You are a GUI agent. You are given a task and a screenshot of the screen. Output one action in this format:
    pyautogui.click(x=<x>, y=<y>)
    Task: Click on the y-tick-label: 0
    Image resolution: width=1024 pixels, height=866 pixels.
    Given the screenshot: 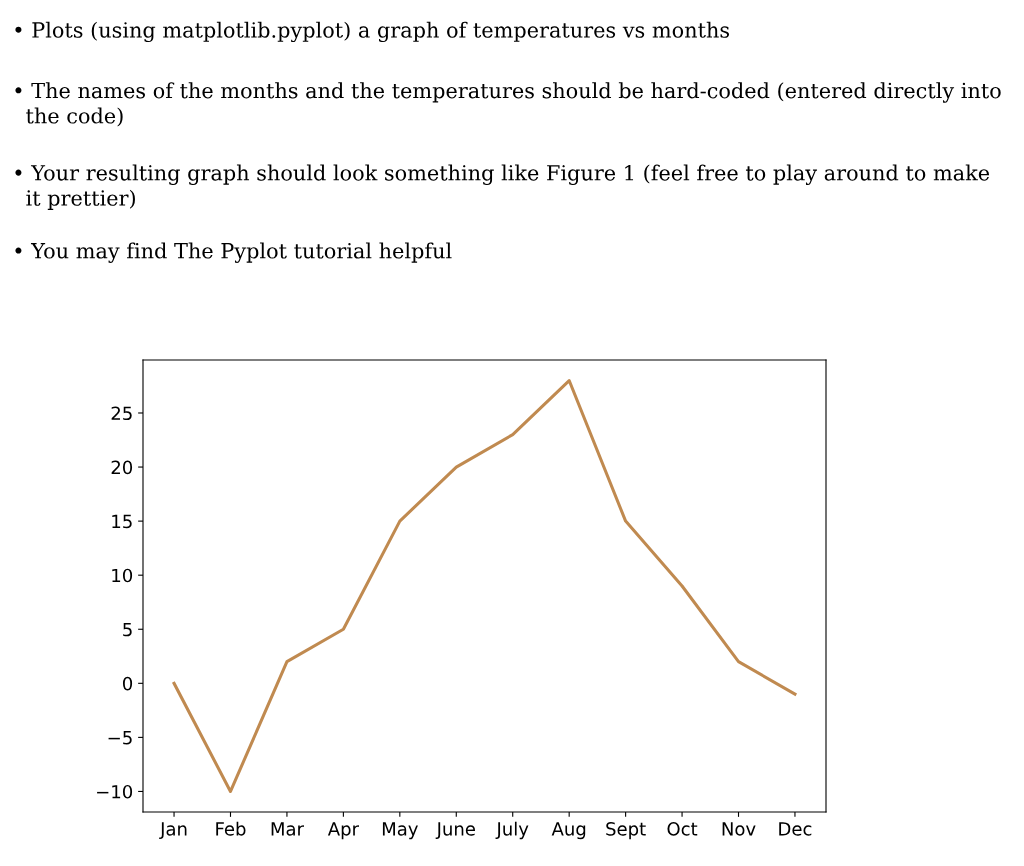 What is the action you would take?
    pyautogui.click(x=127, y=683)
    